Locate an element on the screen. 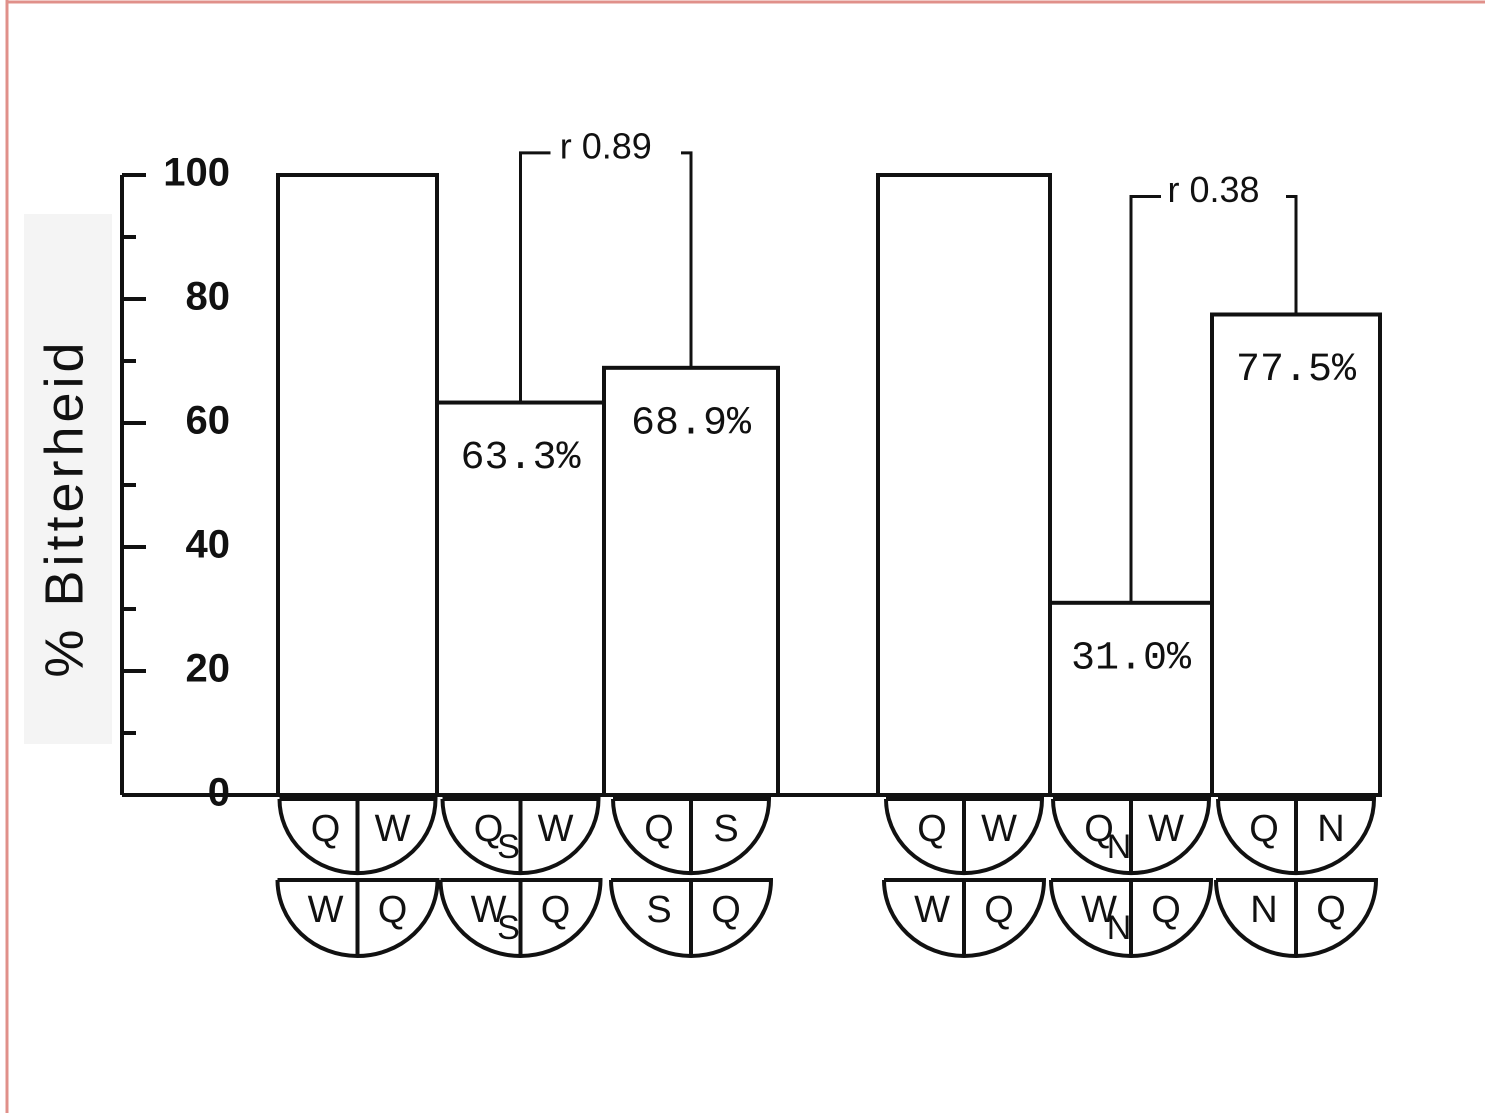 Image resolution: width=1485 pixels, height=1113 pixels. annotation: r 0.38 is located at coordinates (1213, 189).